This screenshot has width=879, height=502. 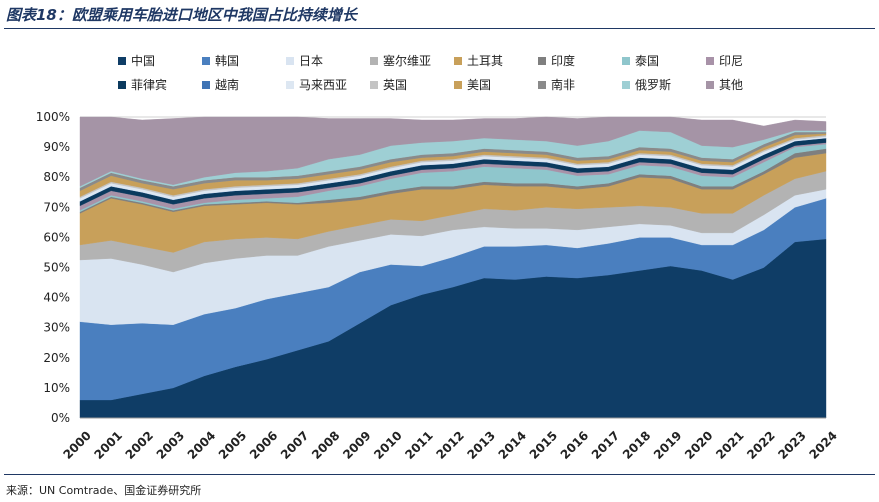 I want to click on legend-label-8: 菲律宾, so click(x=149, y=84).